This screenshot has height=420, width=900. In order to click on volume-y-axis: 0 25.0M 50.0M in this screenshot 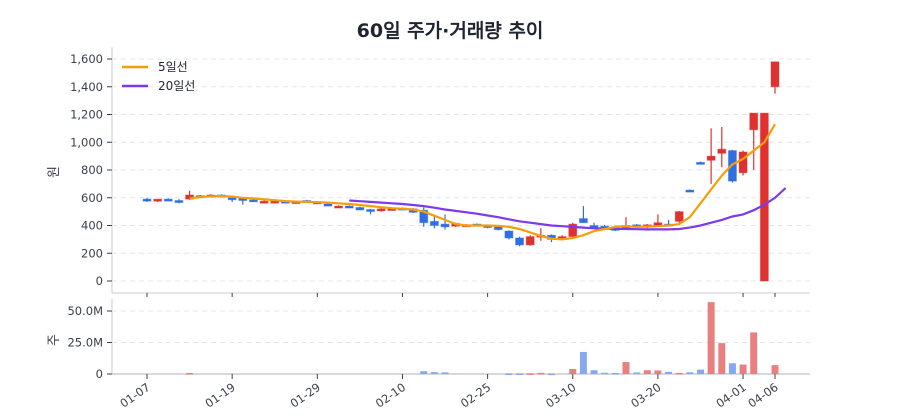, I will do `click(89, 342)`.